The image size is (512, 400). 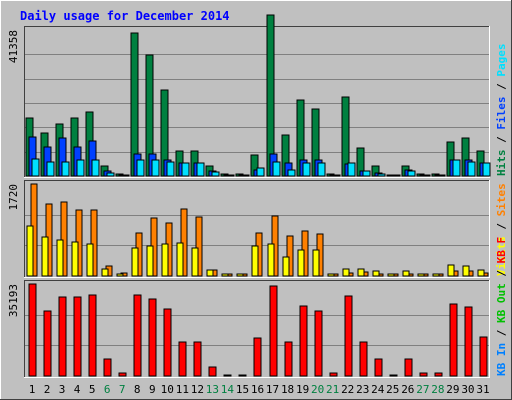 What do you see at coordinates (362, 389) in the screenshot?
I see `x-tick-label-23: 23` at bounding box center [362, 389].